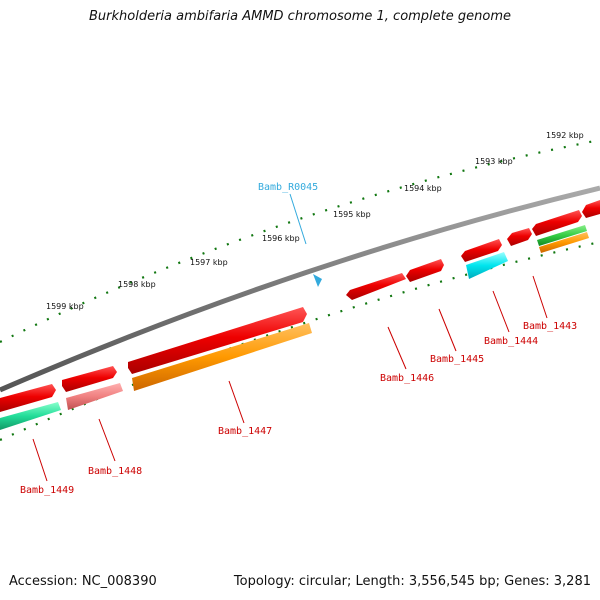  I want to click on ruler-label: 1594 kbp, so click(423, 188).